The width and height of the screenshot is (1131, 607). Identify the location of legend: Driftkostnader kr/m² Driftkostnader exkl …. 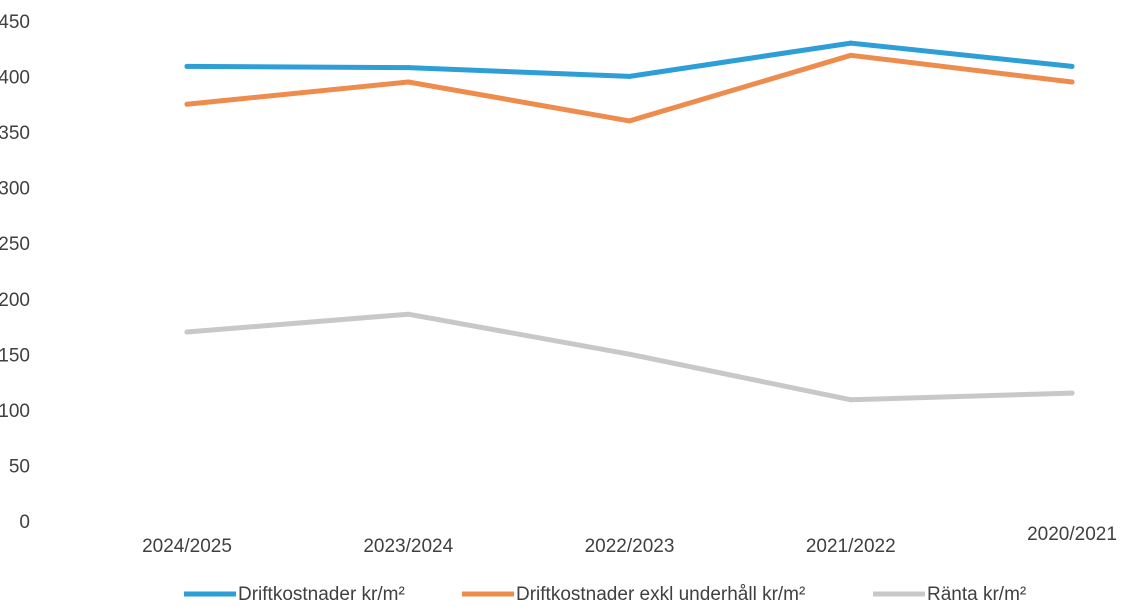
(605, 594).